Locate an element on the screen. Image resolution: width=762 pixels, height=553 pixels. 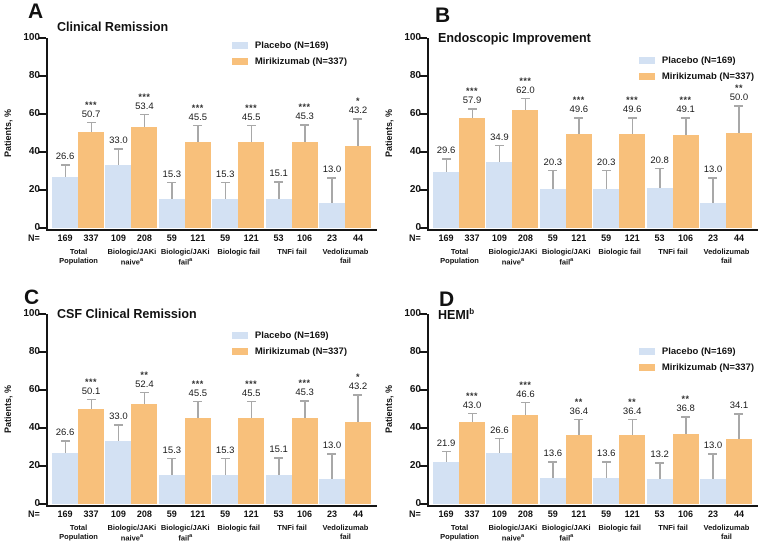
y-tick-label: 0 is located at coordinates (37, 503).